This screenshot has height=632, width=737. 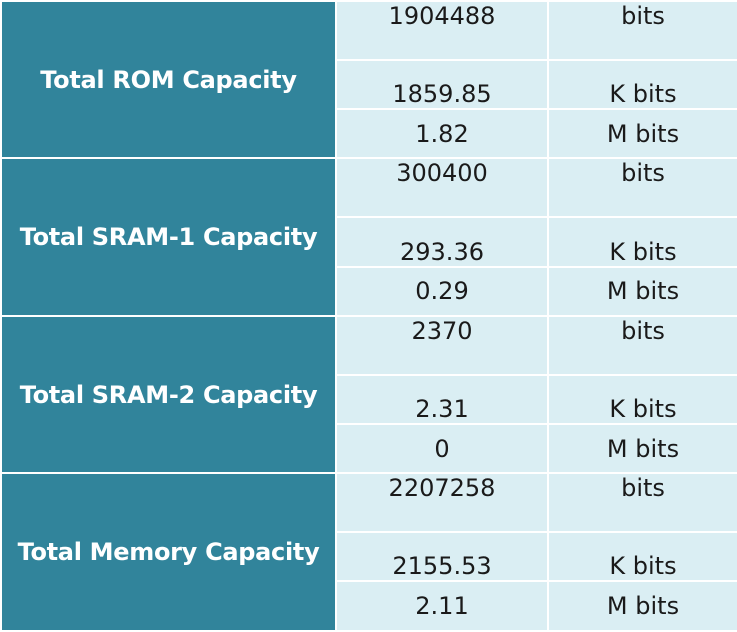 I want to click on capacity-value: 2.31, so click(x=442, y=399).